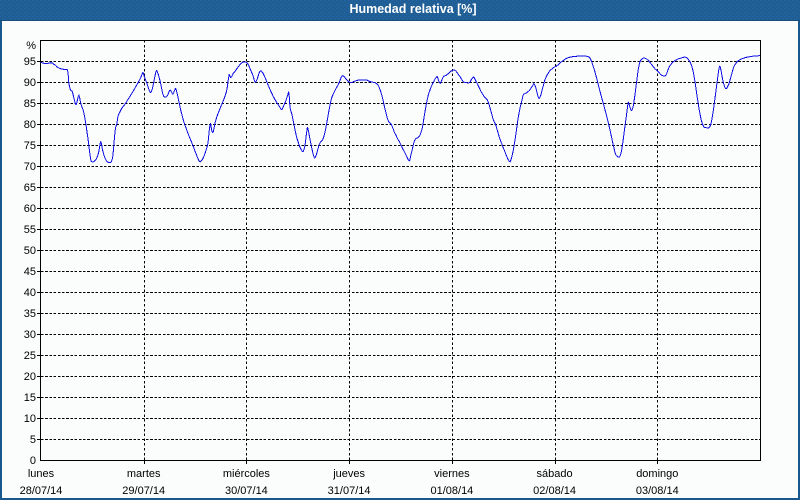 The width and height of the screenshot is (800, 500). I want to click on svg-text: 95, so click(30, 62).